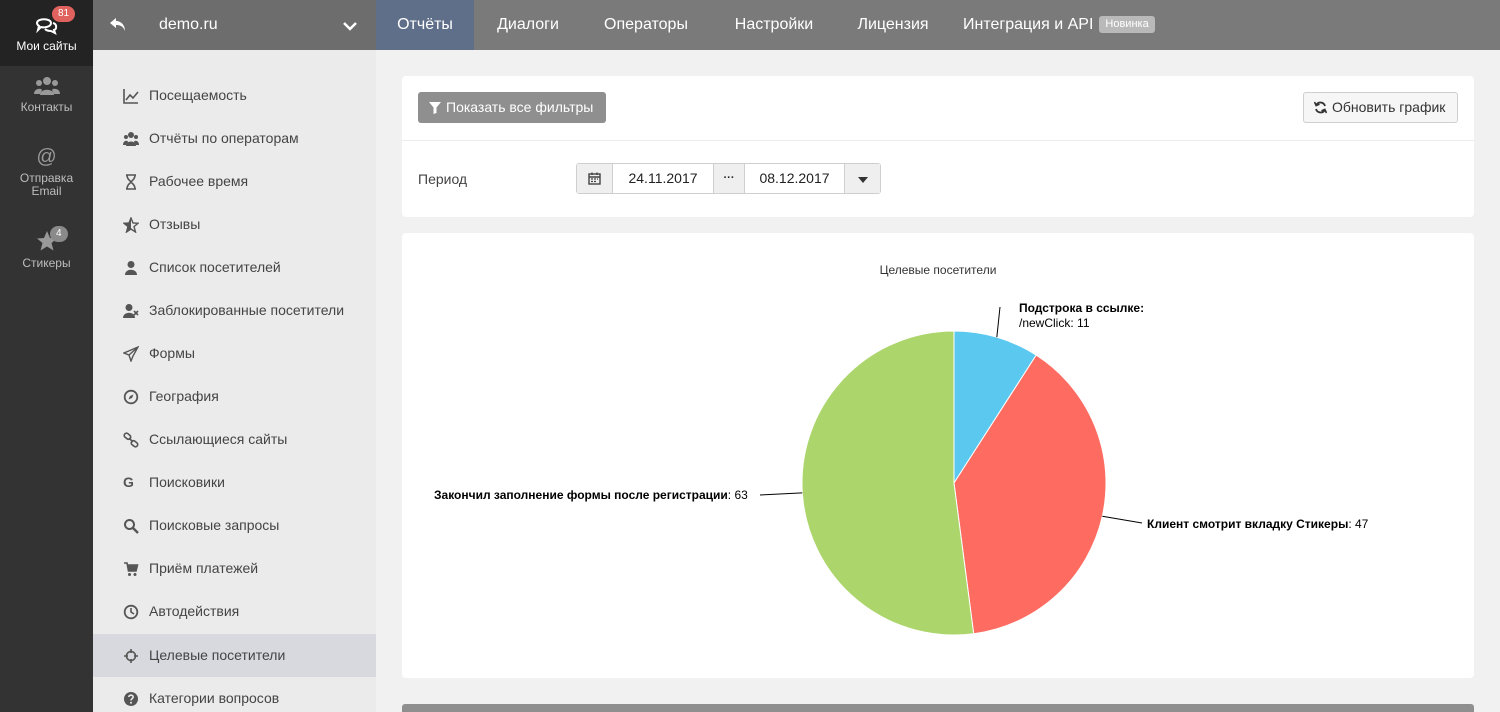 The width and height of the screenshot is (1500, 712). Describe the element at coordinates (64, 14) in the screenshot. I see `rail-badge-count: 81` at that location.